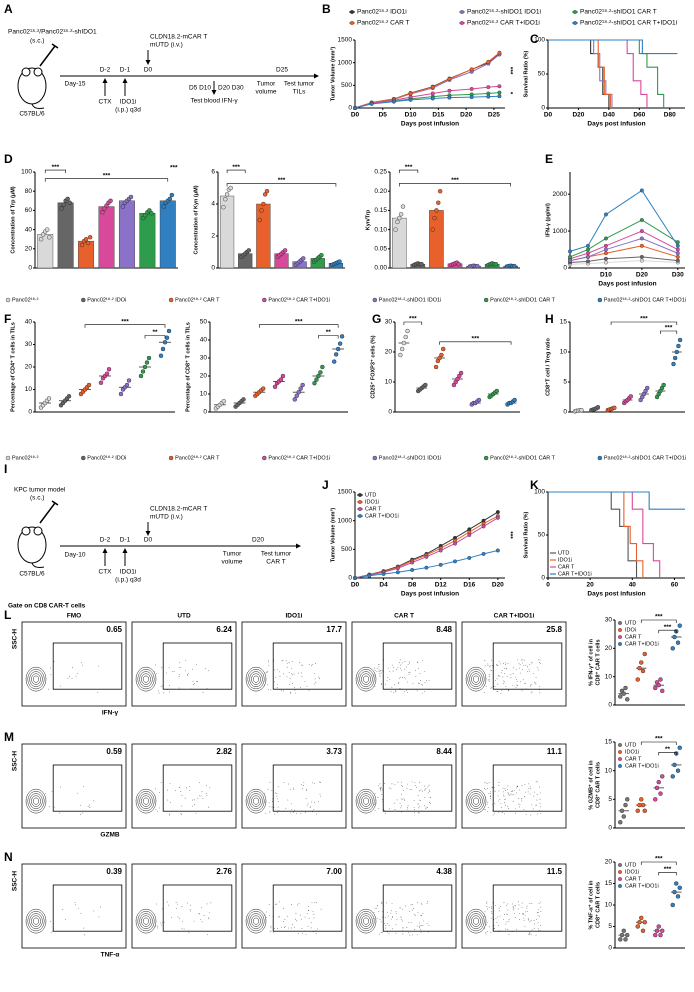 The width and height of the screenshot is (694, 992). Describe the element at coordinates (49, 55) in the screenshot. I see `syringe` at that location.